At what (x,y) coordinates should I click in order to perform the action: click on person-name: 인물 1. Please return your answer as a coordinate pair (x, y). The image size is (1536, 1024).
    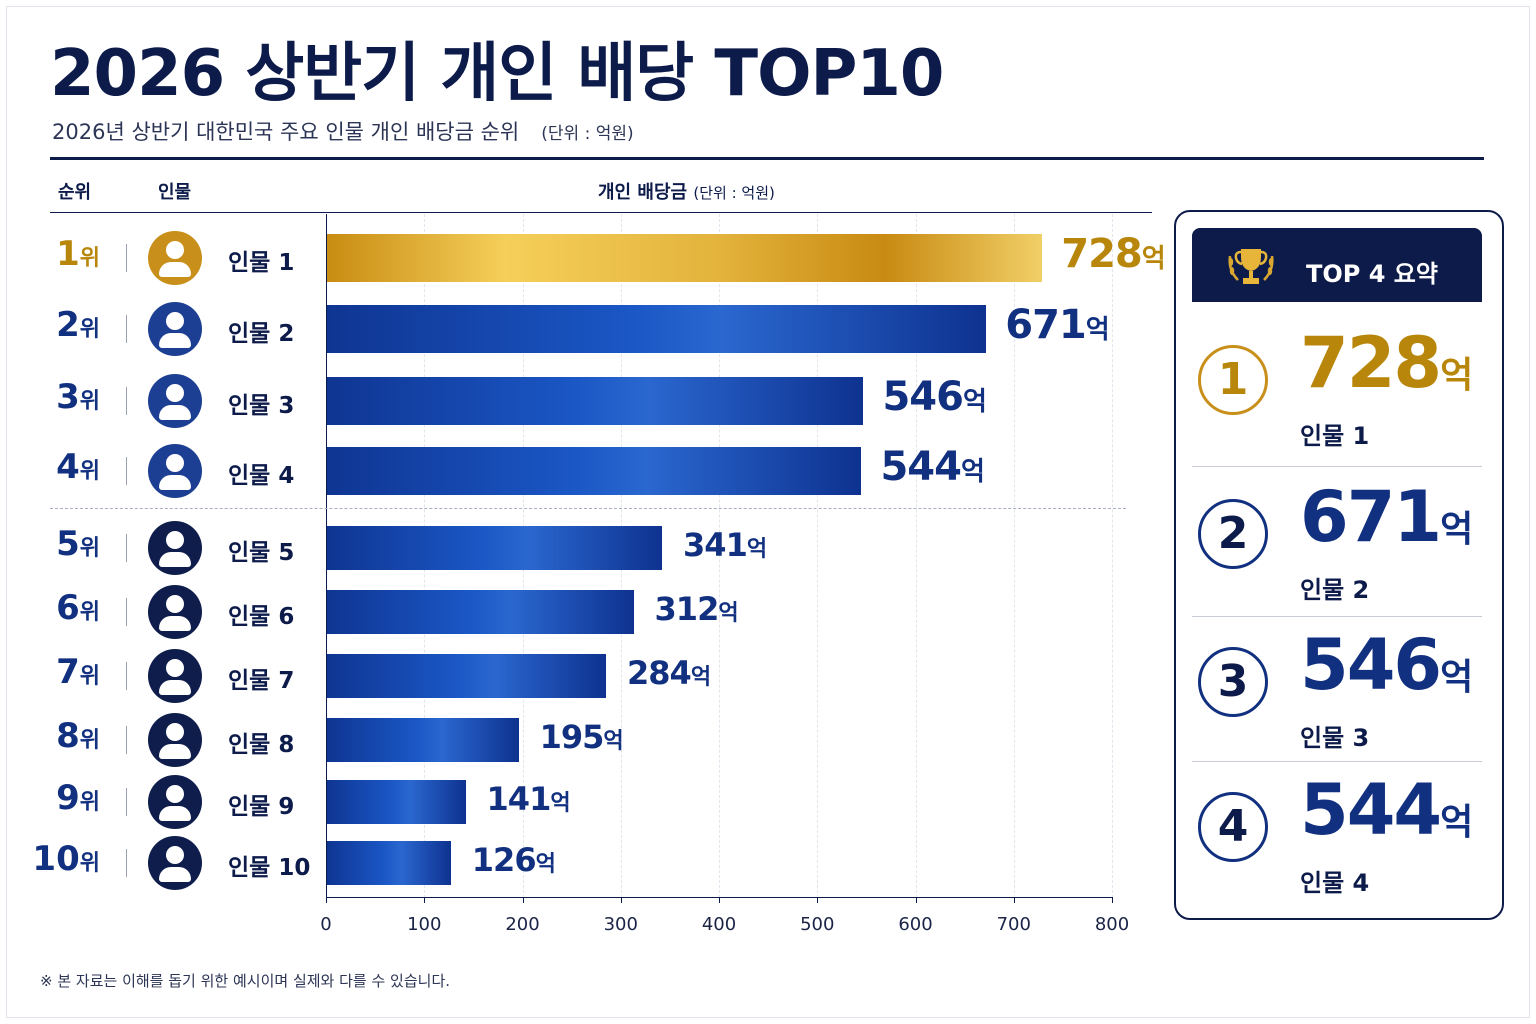
    Looking at the image, I should click on (261, 263).